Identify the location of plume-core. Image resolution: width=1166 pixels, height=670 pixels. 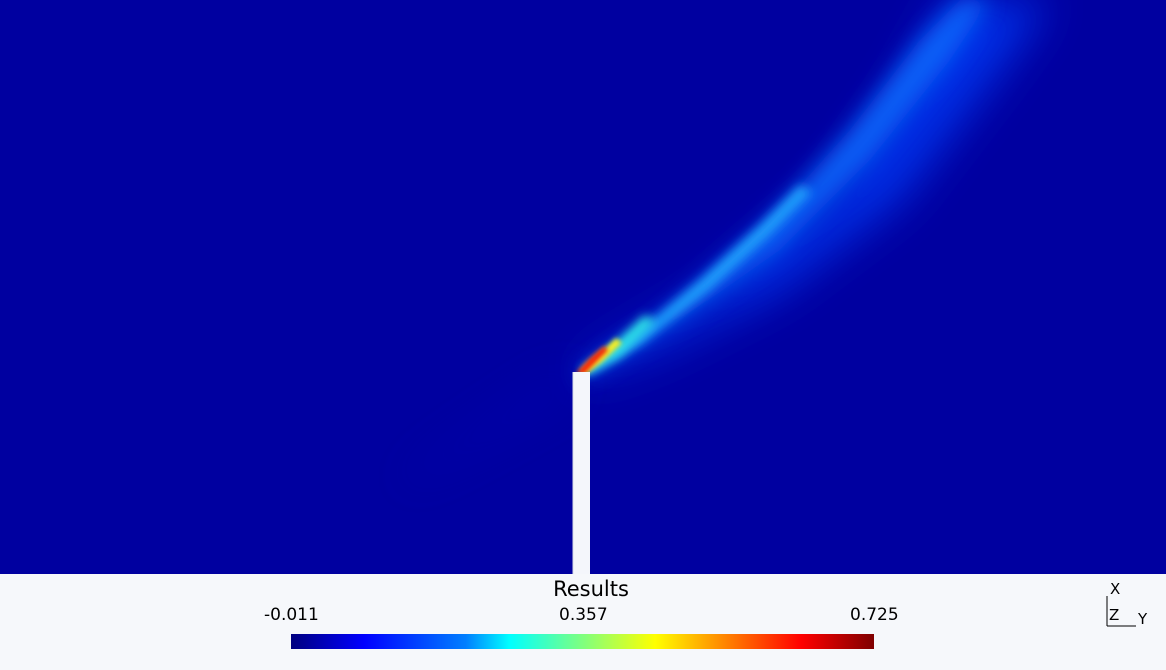
(592, 360).